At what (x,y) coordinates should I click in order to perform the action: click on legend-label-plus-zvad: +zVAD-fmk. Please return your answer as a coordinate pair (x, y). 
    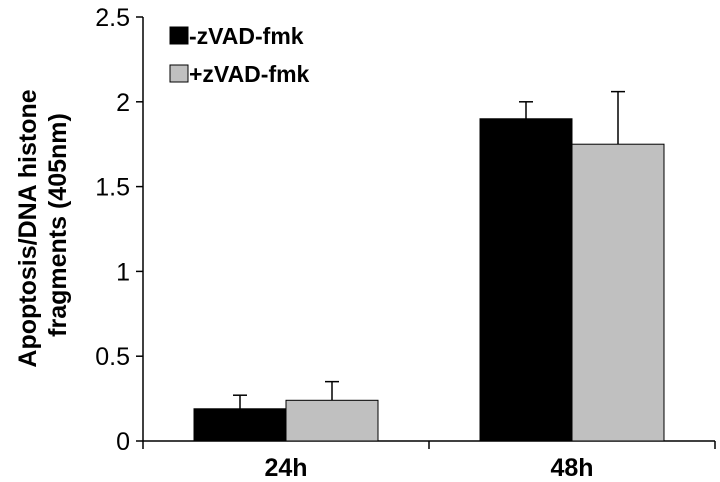
    Looking at the image, I should click on (249, 74).